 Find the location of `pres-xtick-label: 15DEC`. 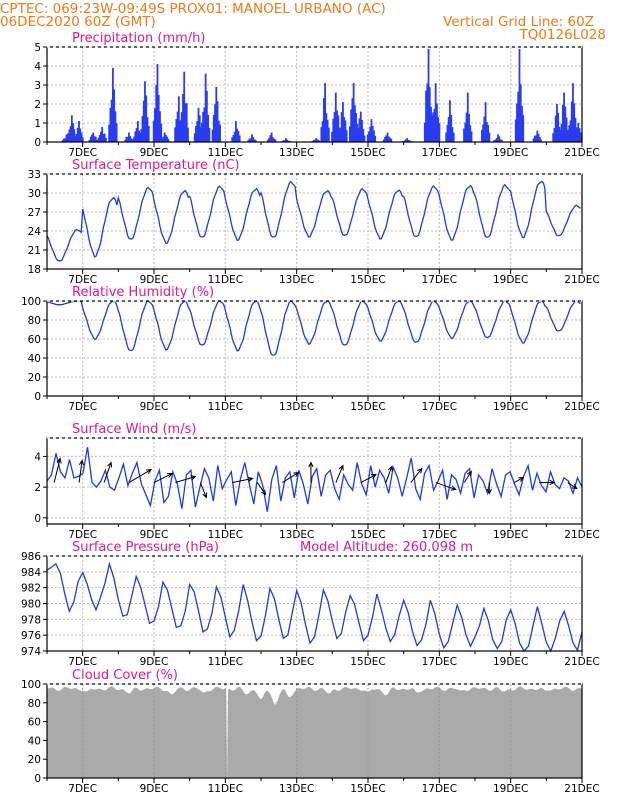

pres-xtick-label: 15DEC is located at coordinates (367, 662).